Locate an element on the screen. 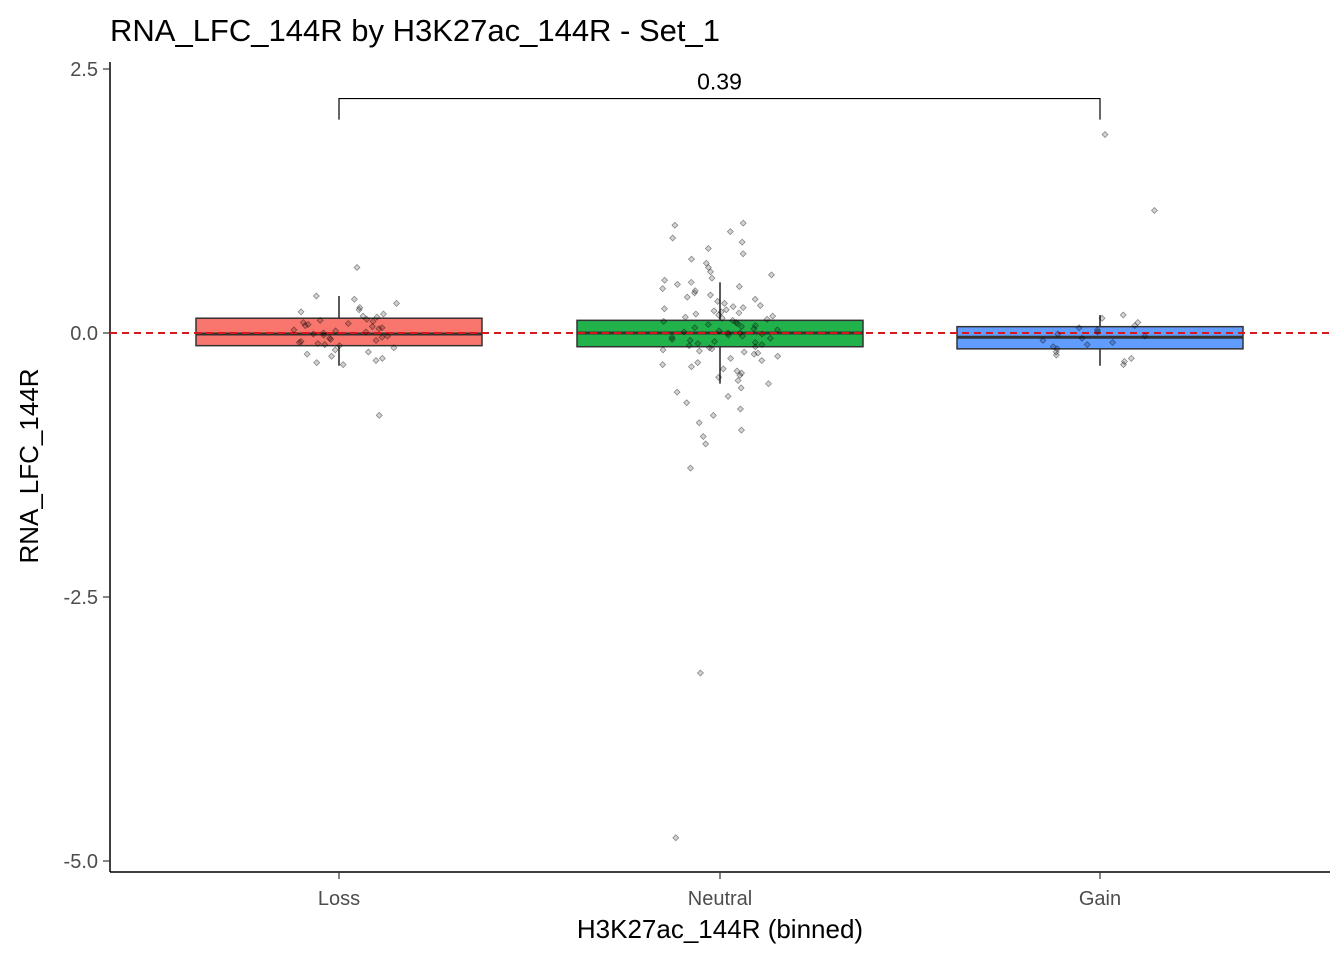 This screenshot has height=960, width=1344. y-tick-label: -5.0 is located at coordinates (81, 862).